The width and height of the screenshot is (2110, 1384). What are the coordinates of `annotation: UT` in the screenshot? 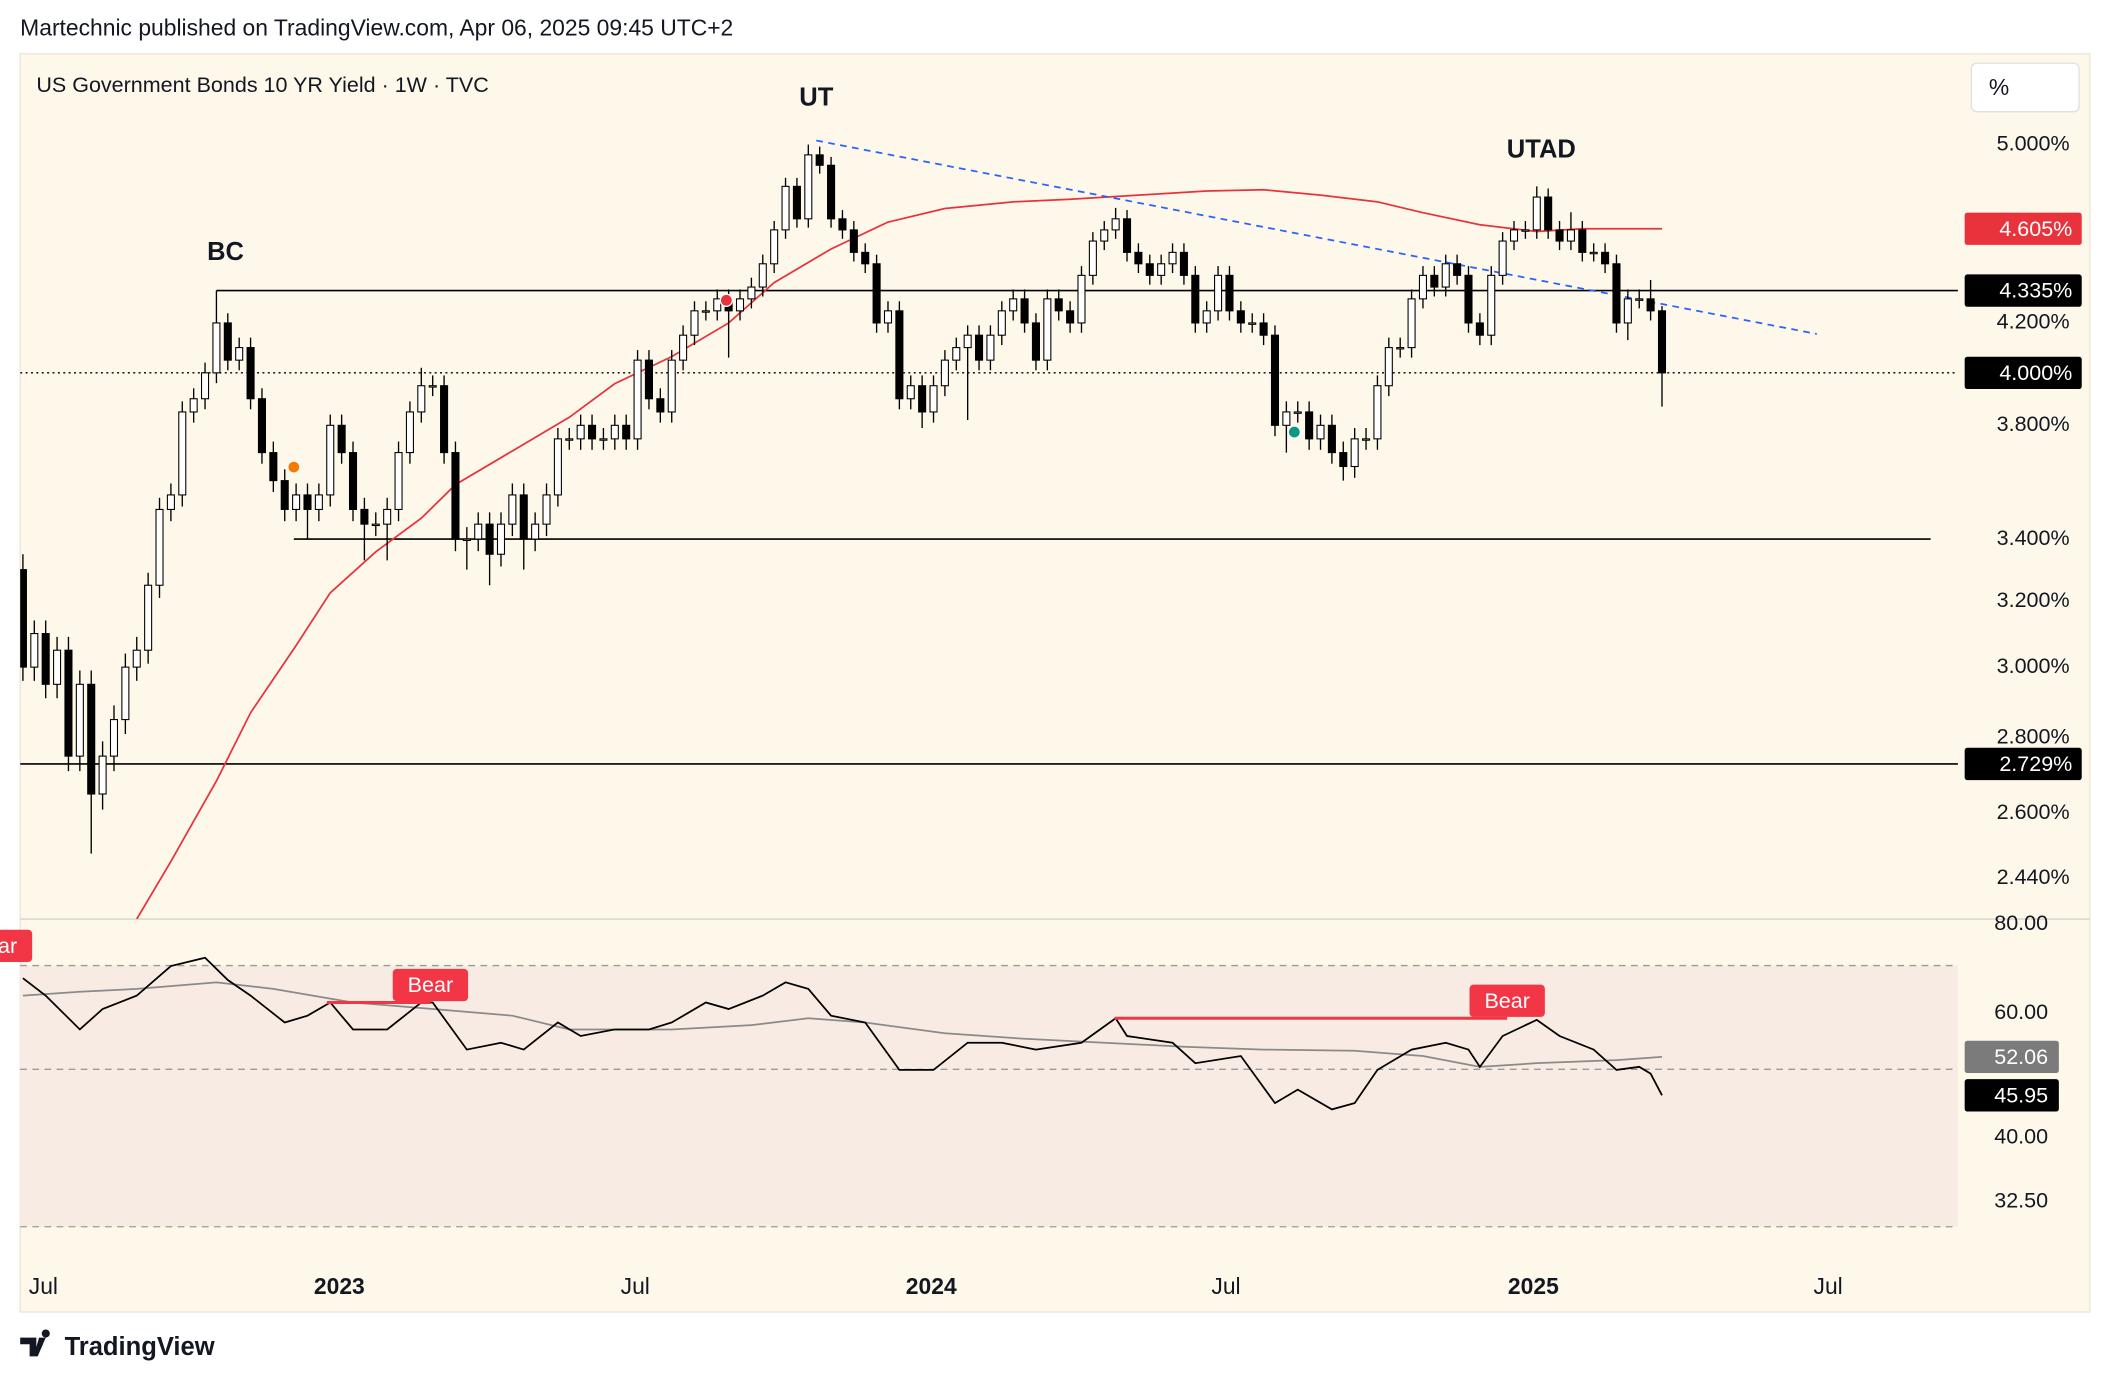 It's located at (816, 97).